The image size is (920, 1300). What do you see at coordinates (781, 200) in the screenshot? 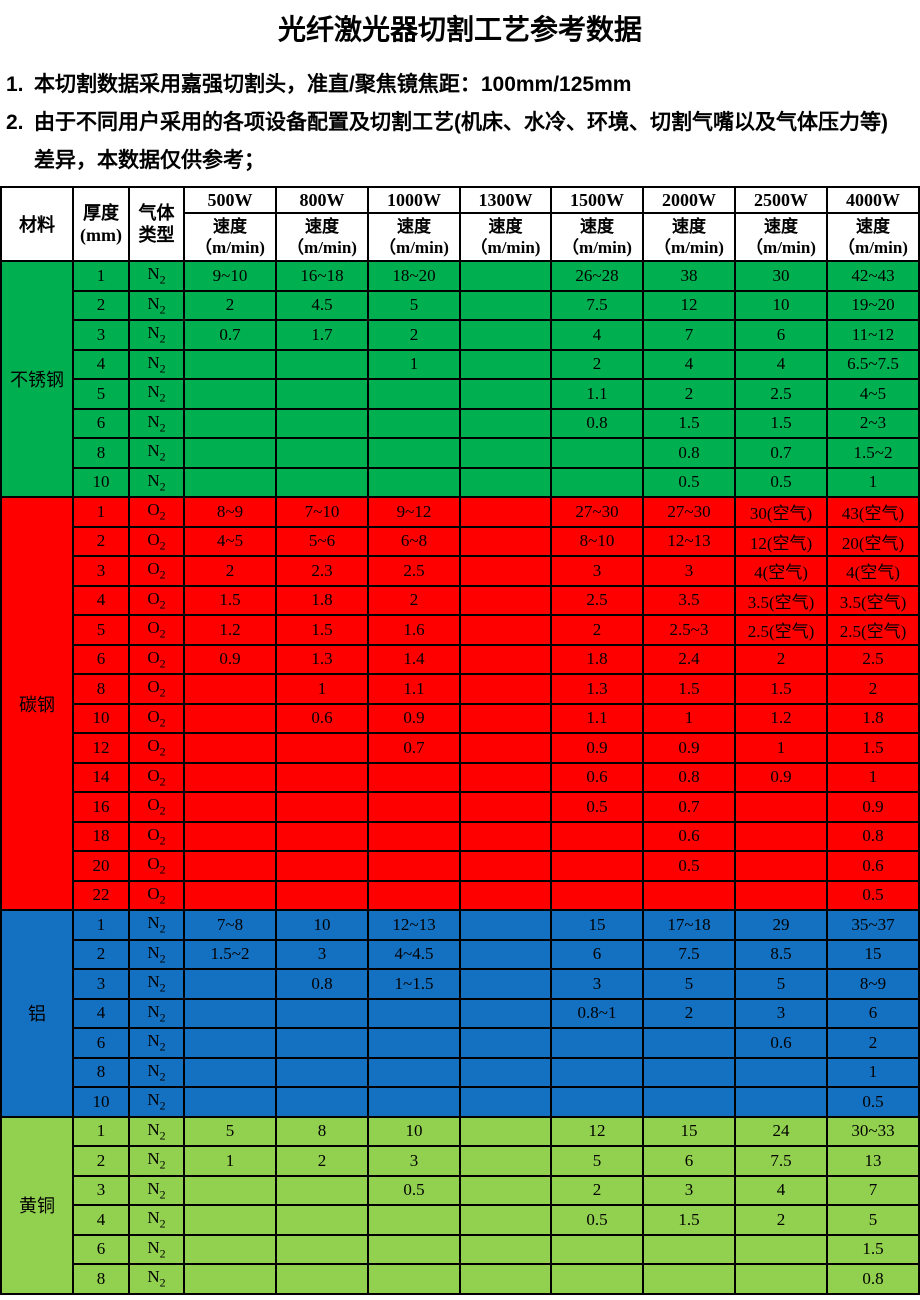
I see `header-power-2500w: 2500W` at bounding box center [781, 200].